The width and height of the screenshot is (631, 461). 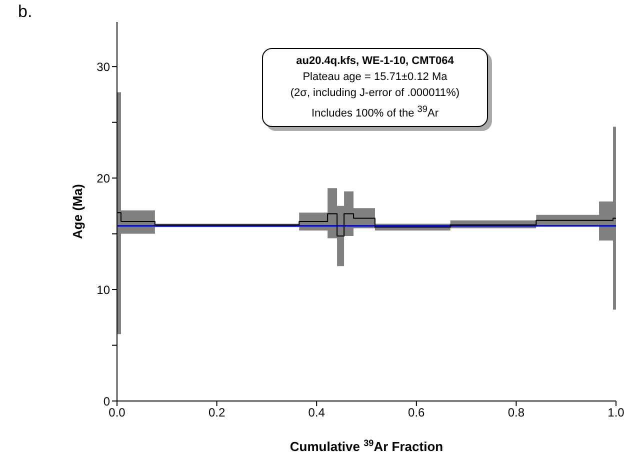 I want to click on x-tick-label: 0.4, so click(x=317, y=413).